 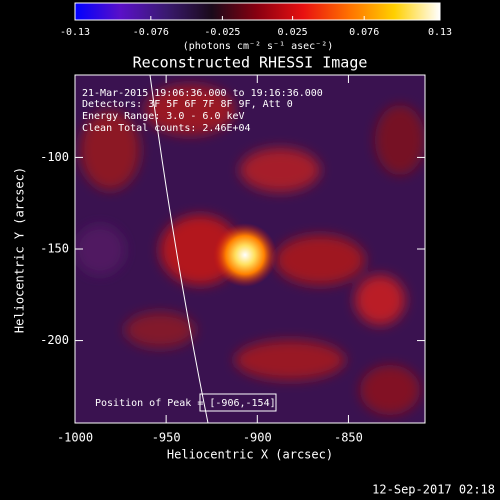 I want to click on chart-title: Reconstructed RHESSI Image, so click(x=250, y=63).